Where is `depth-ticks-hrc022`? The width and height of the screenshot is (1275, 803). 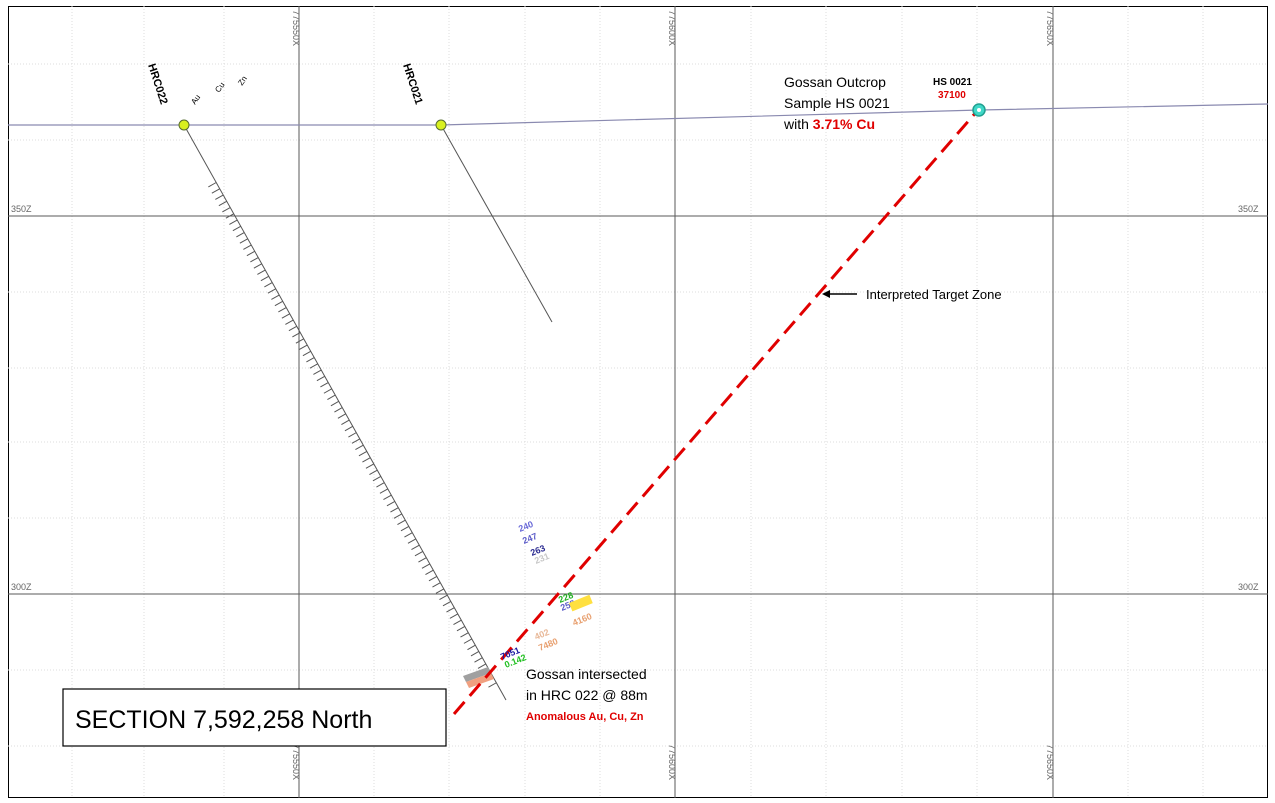 depth-ticks-hrc022 is located at coordinates (352, 435).